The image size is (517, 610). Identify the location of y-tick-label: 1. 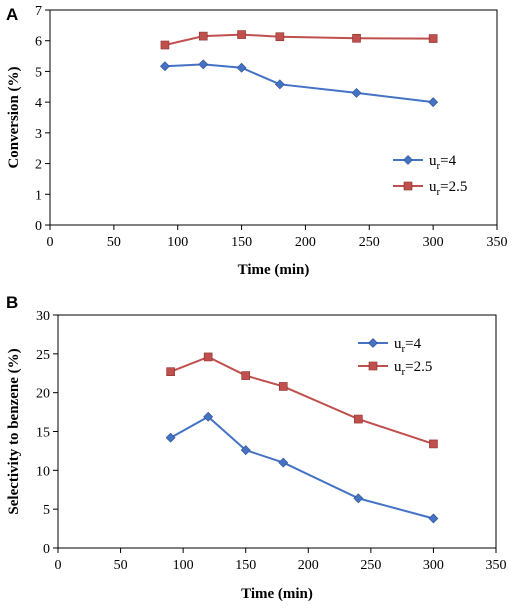
(38, 195).